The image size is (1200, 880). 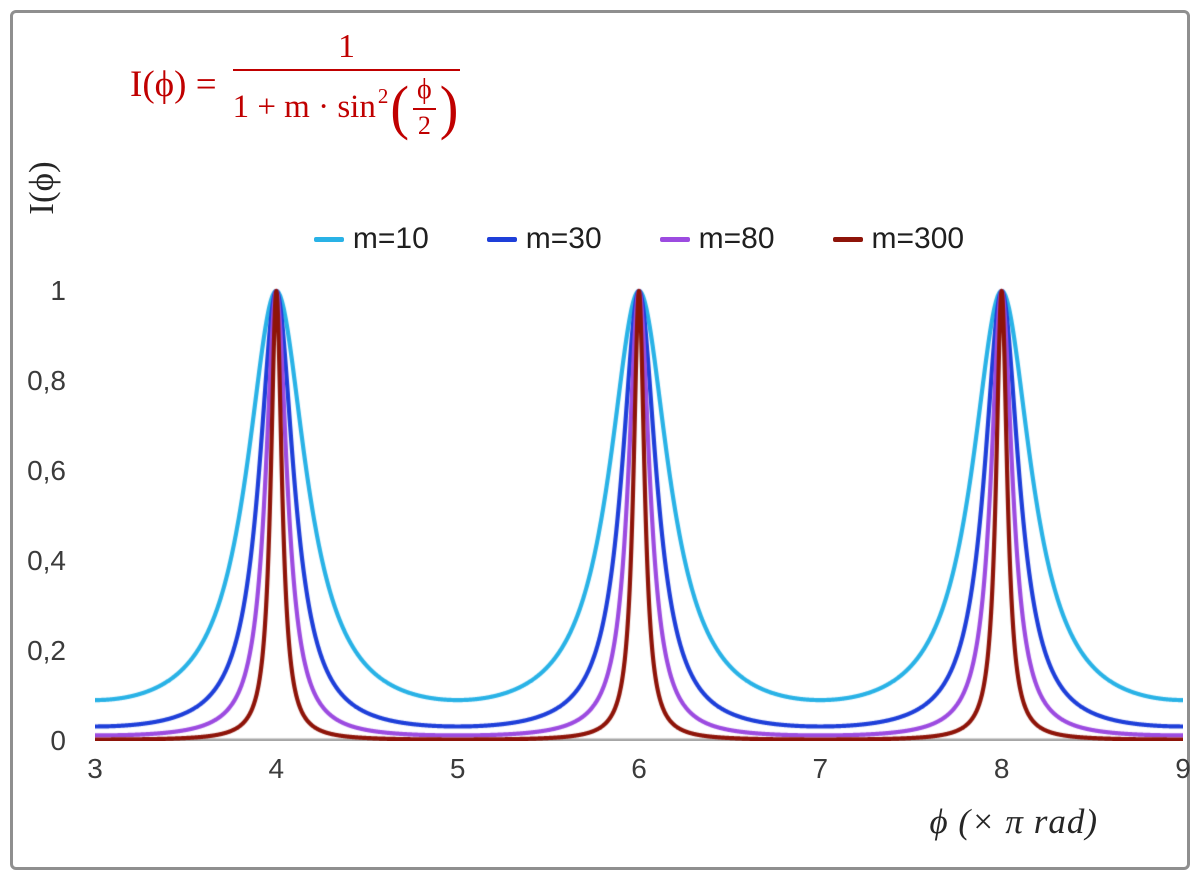 I want to click on y-tick-label: 0,4, so click(x=46, y=560).